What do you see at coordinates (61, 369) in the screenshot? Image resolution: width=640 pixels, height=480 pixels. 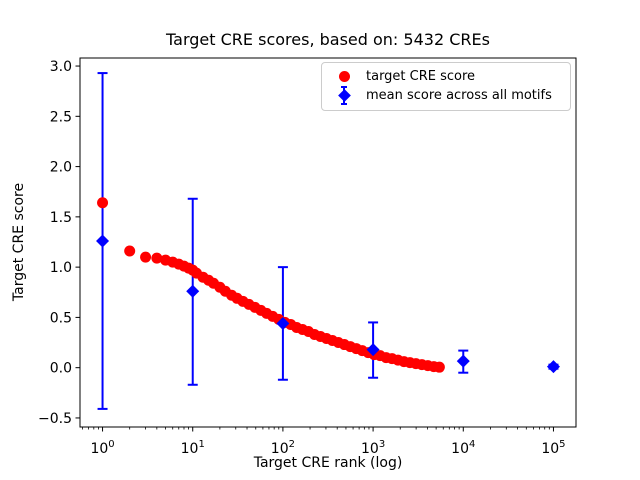 I see `y-tick-label: 0.0` at bounding box center [61, 369].